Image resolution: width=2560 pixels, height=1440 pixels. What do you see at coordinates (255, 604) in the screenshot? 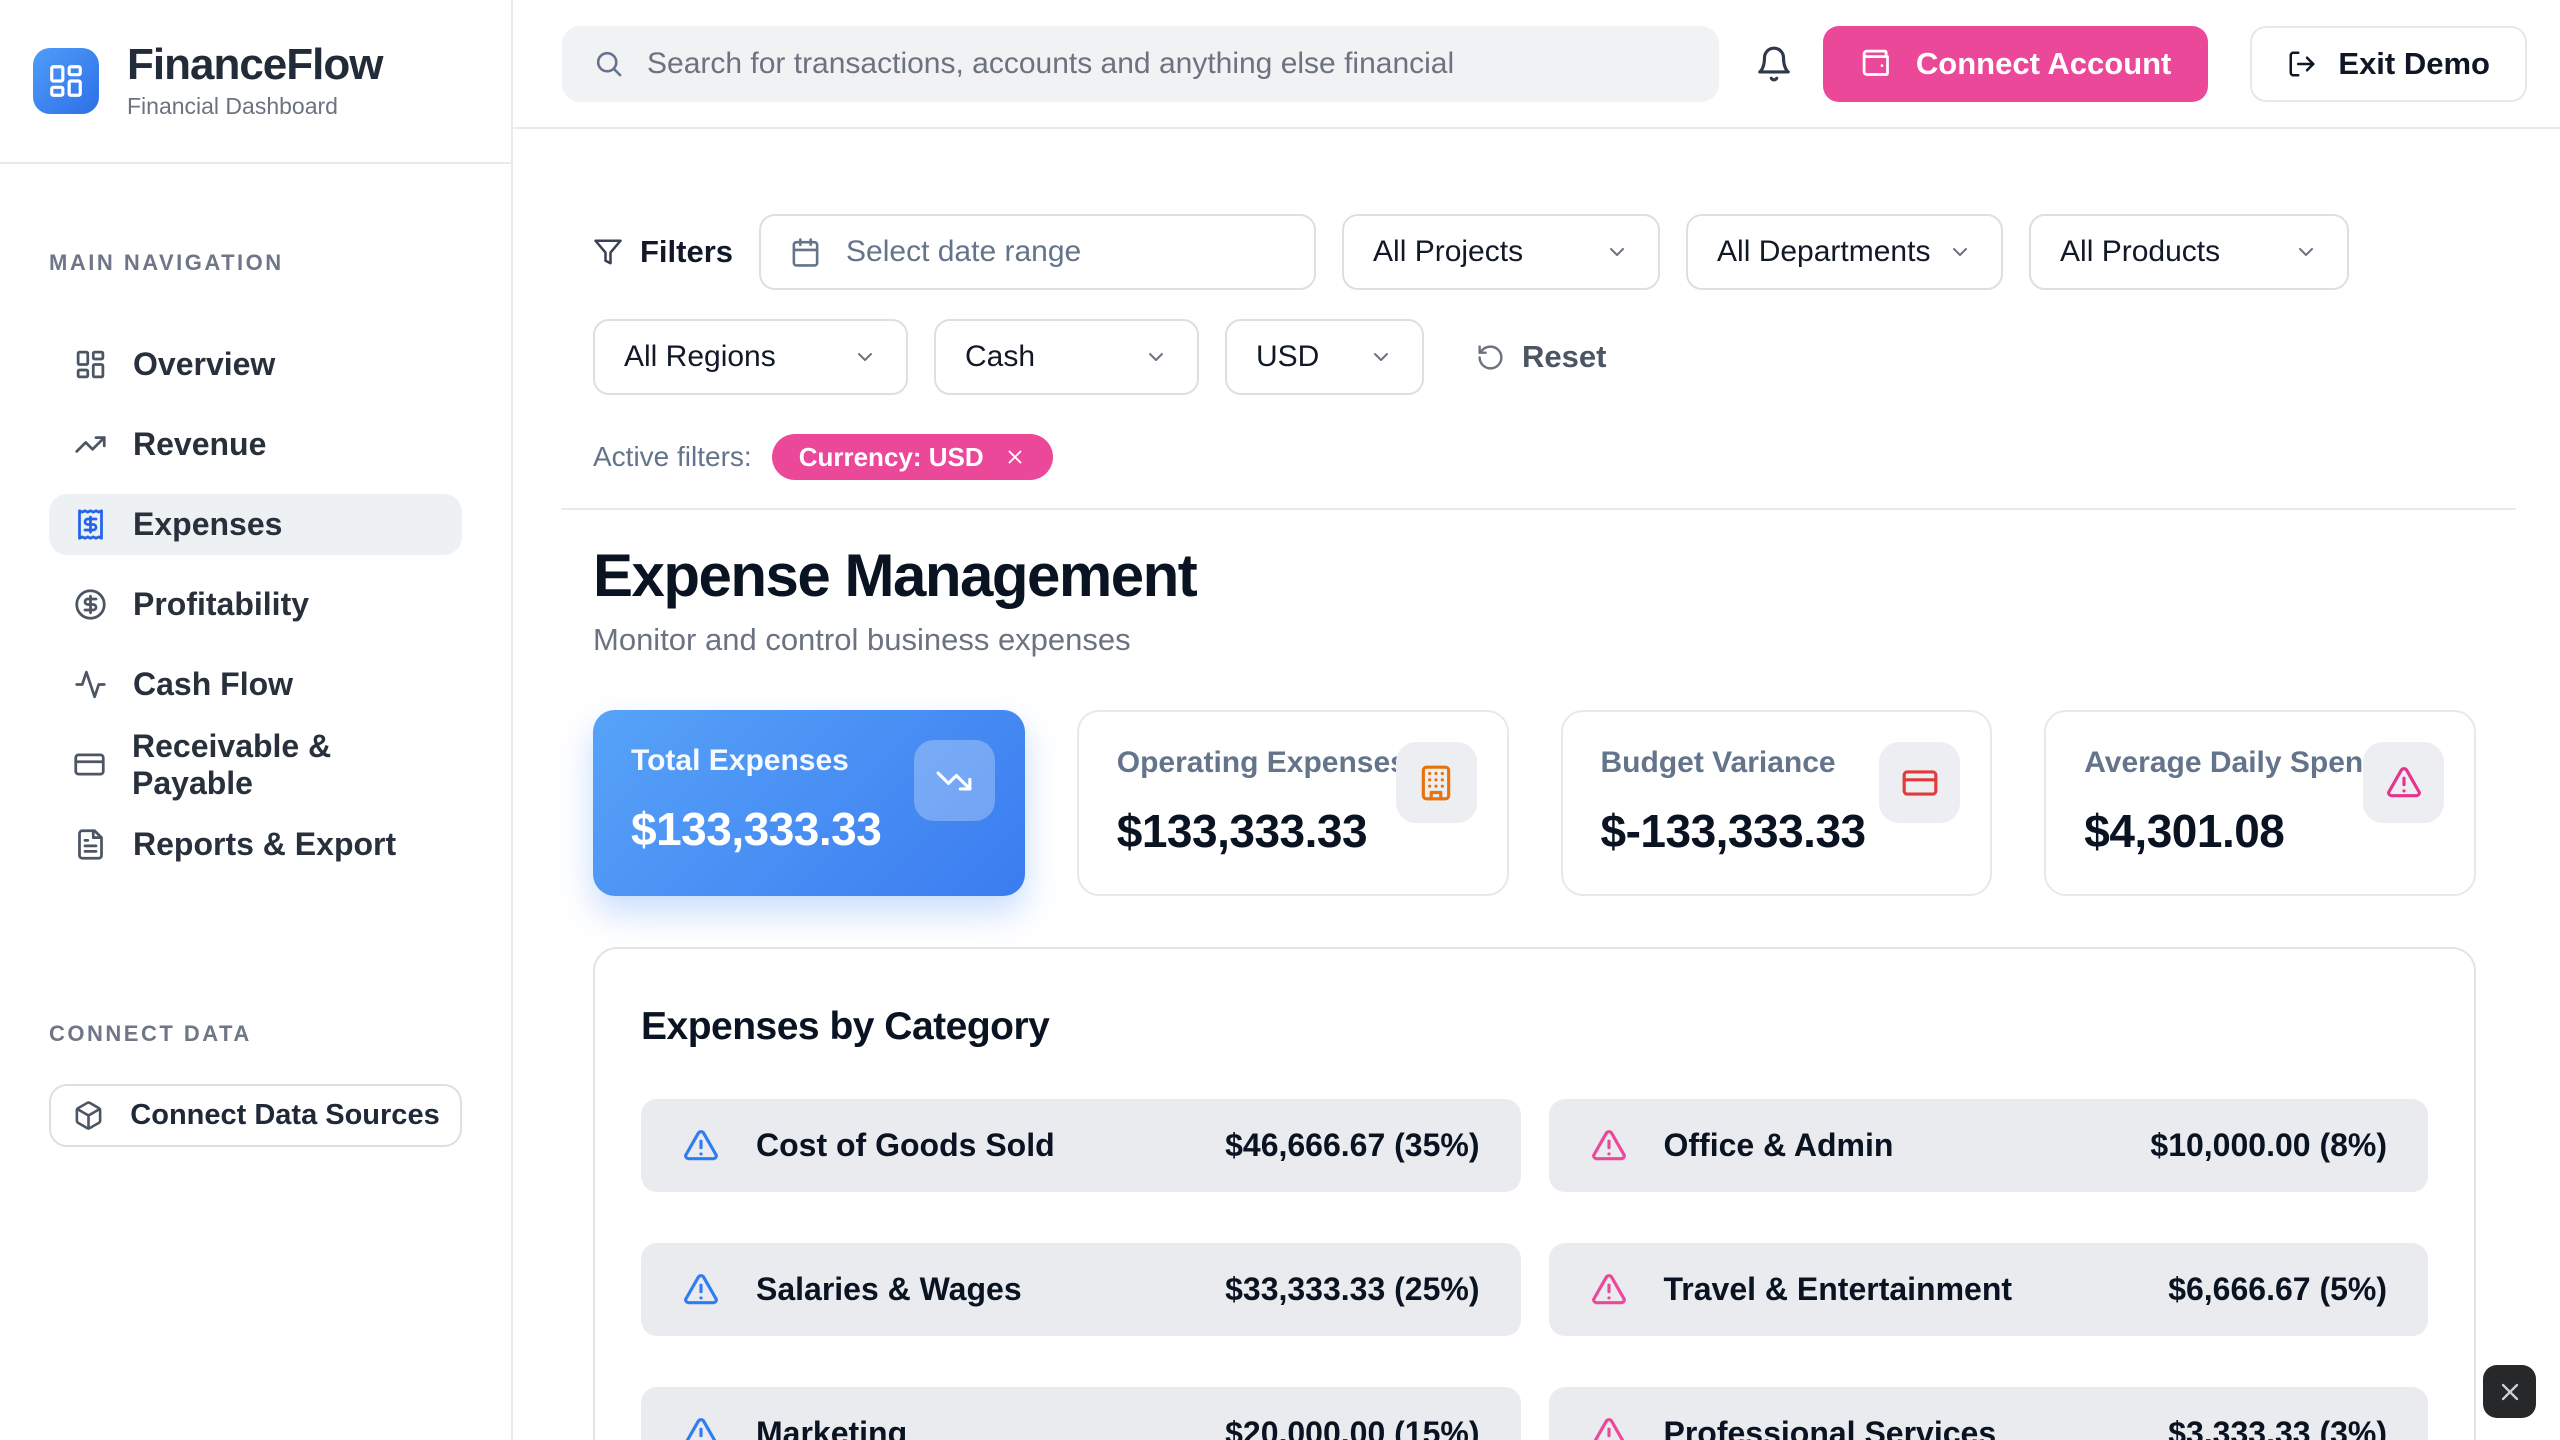
I see `sidebar-item-profitability: Profitability` at bounding box center [255, 604].